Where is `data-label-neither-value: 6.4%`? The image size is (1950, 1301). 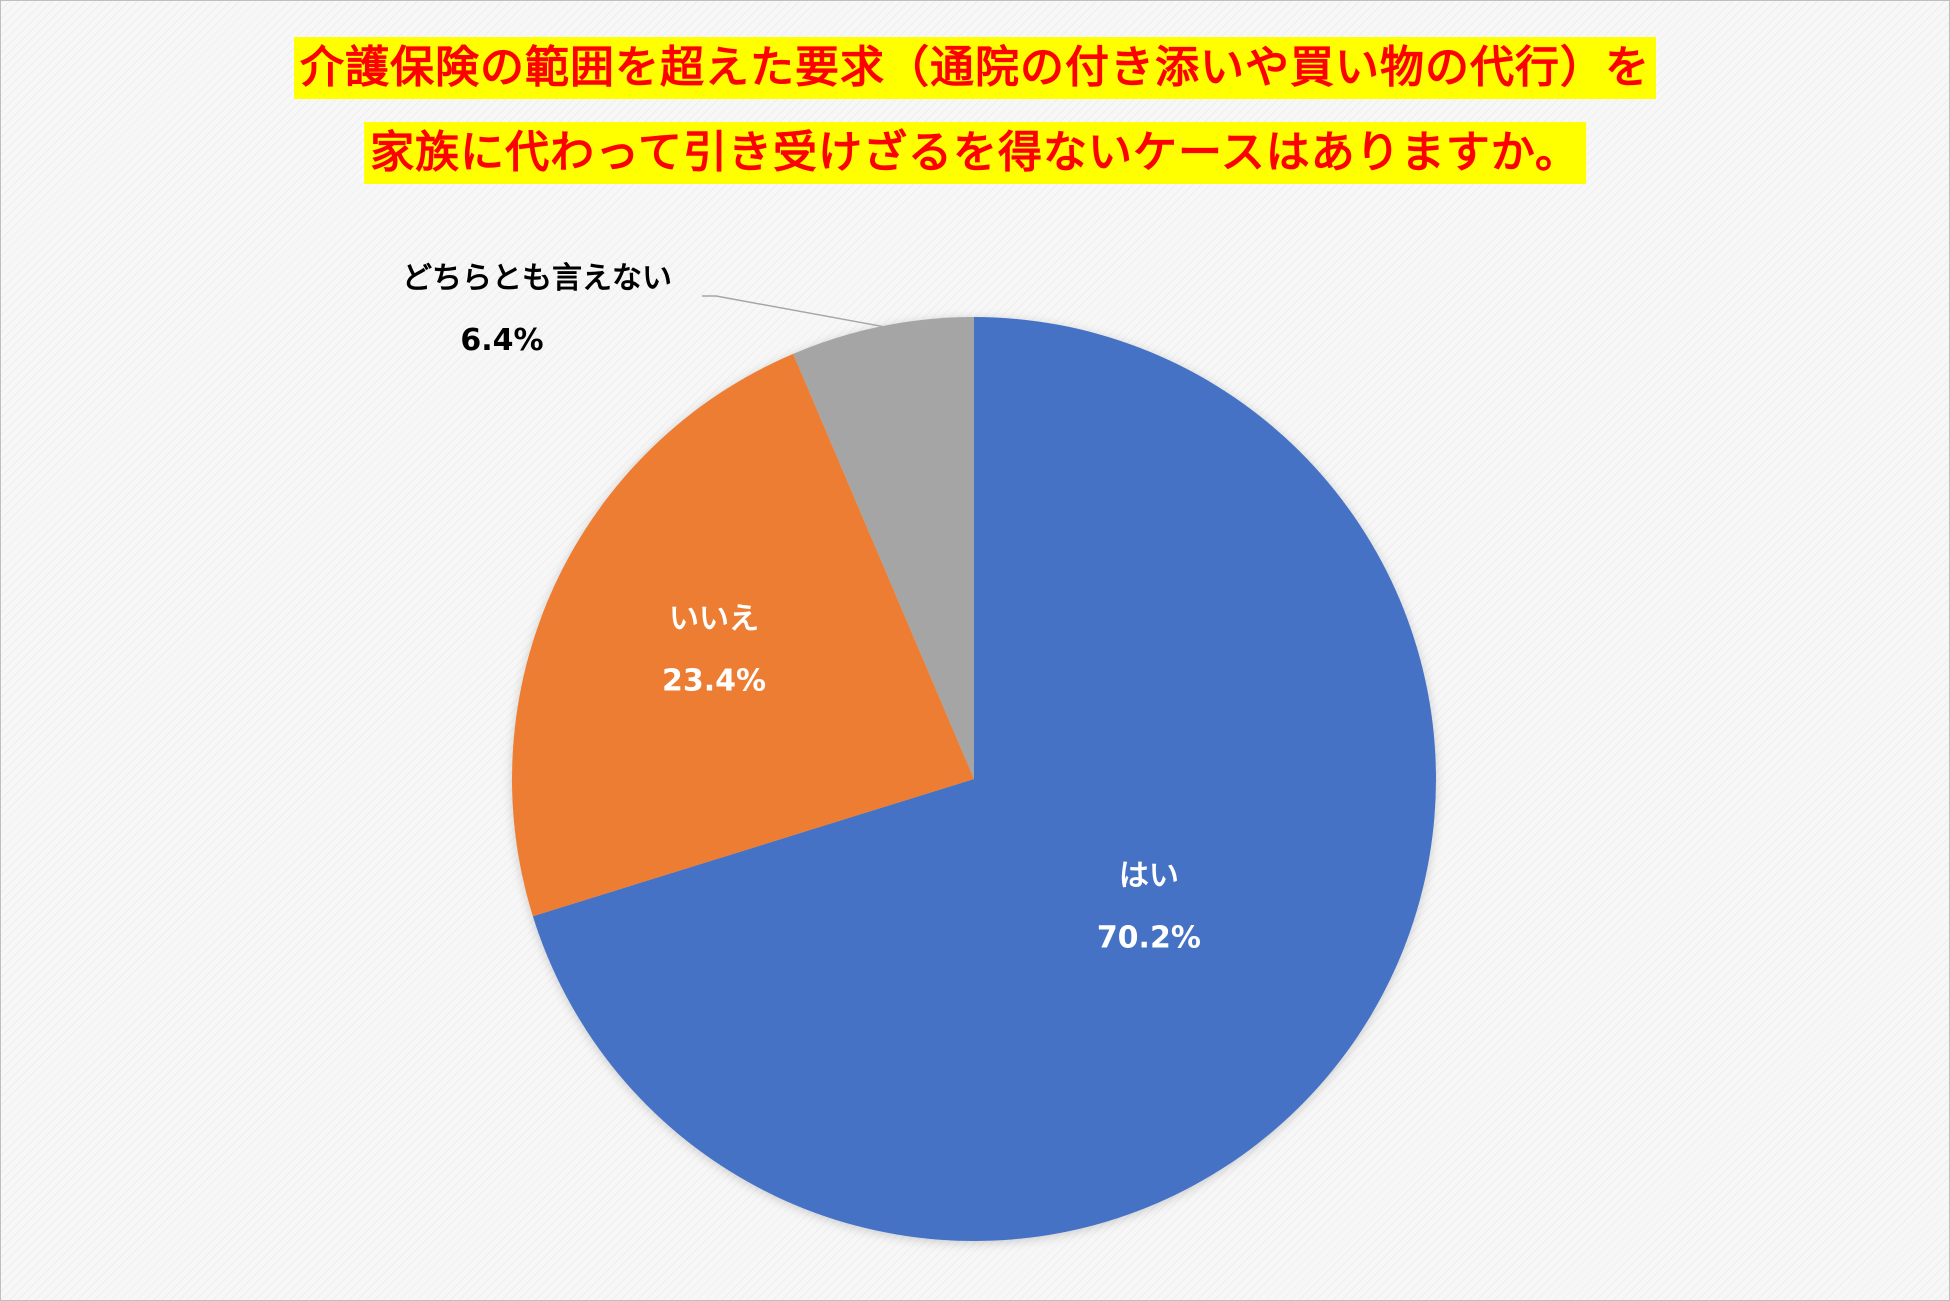
data-label-neither-value: 6.4% is located at coordinates (501, 340).